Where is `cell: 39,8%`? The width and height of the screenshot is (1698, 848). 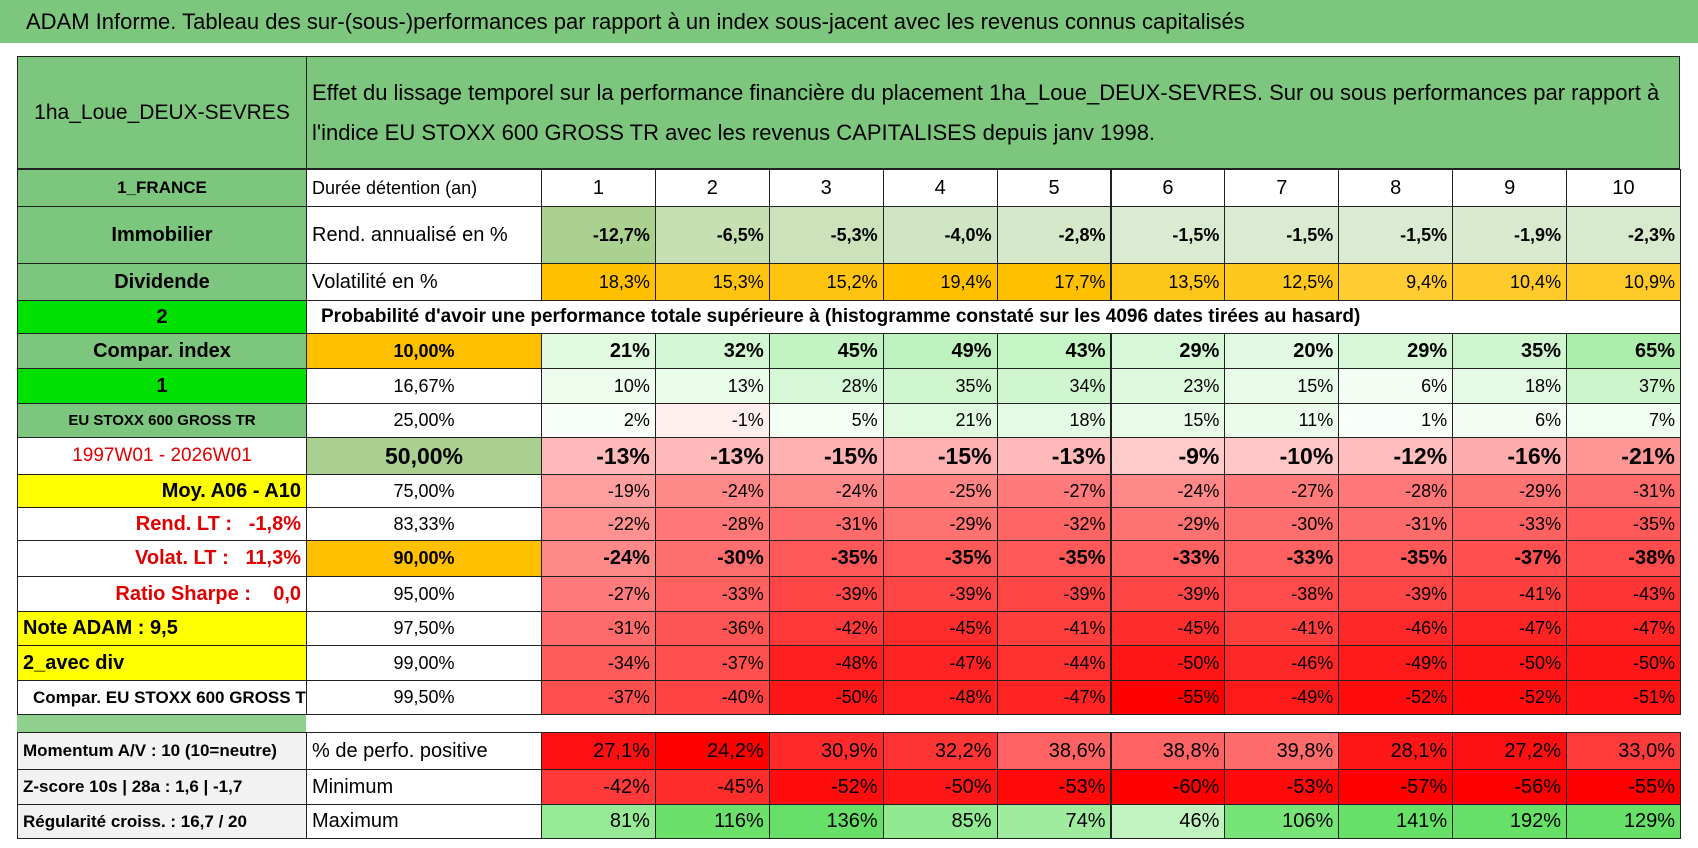
cell: 39,8% is located at coordinates (1282, 751).